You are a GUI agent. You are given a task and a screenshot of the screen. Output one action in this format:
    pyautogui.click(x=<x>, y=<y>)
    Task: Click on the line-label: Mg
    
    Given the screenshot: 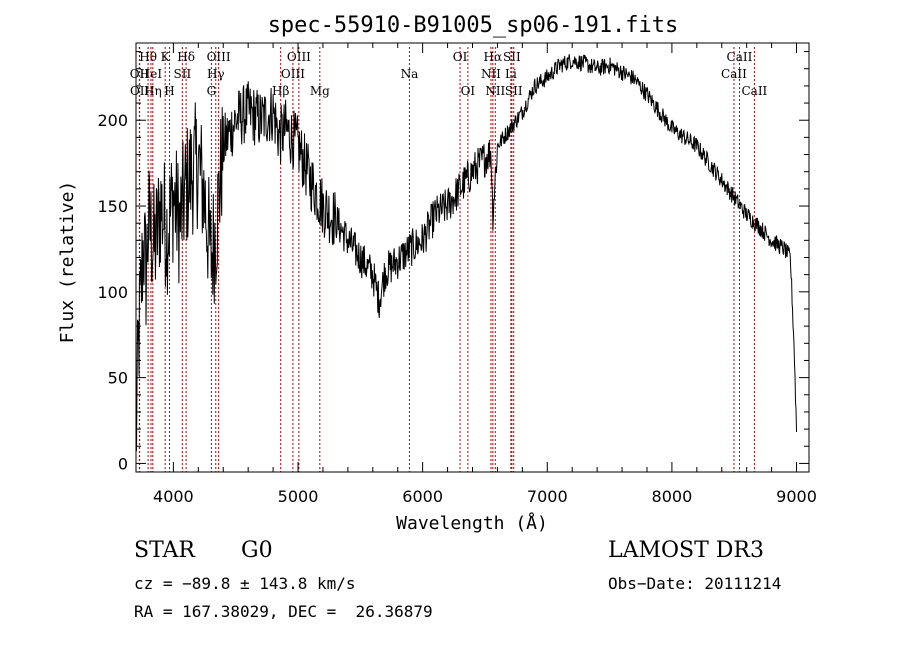 What is the action you would take?
    pyautogui.click(x=320, y=91)
    